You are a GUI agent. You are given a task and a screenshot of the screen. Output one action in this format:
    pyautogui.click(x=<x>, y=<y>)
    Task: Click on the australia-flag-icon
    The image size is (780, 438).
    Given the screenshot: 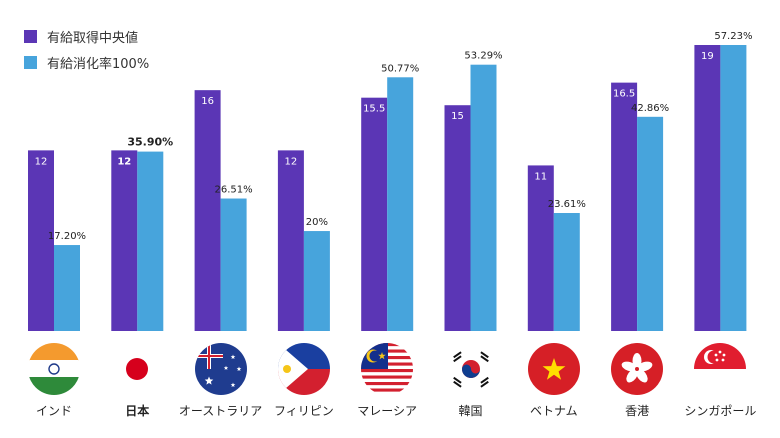 What is the action you would take?
    pyautogui.click(x=220, y=369)
    